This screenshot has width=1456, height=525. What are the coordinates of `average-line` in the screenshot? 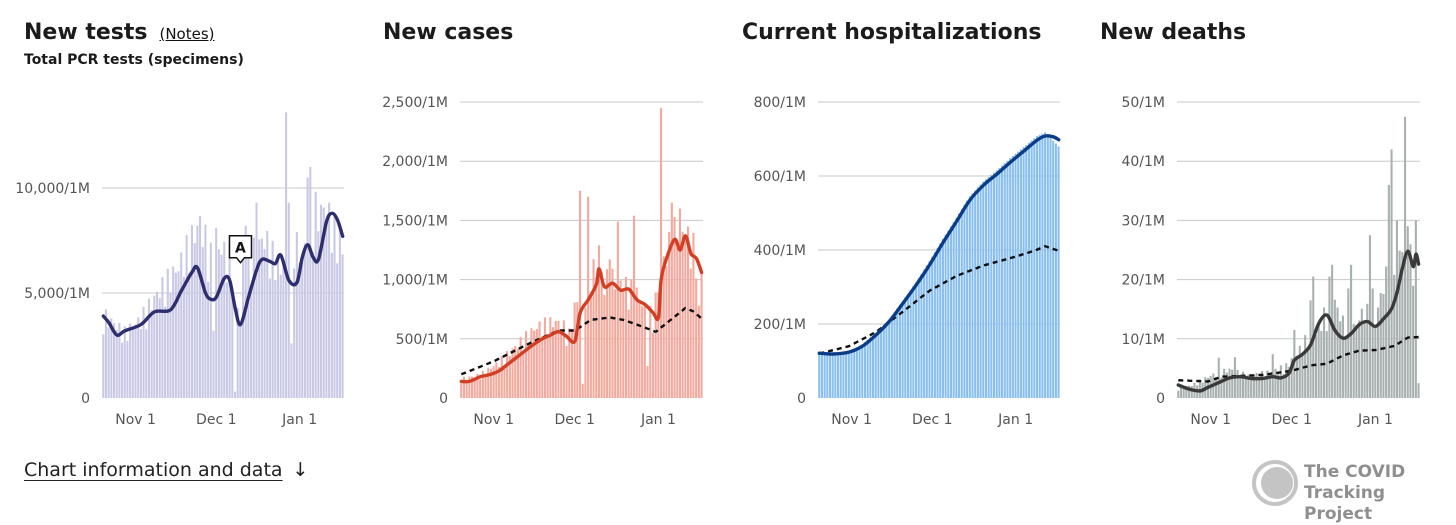 It's located at (581, 309).